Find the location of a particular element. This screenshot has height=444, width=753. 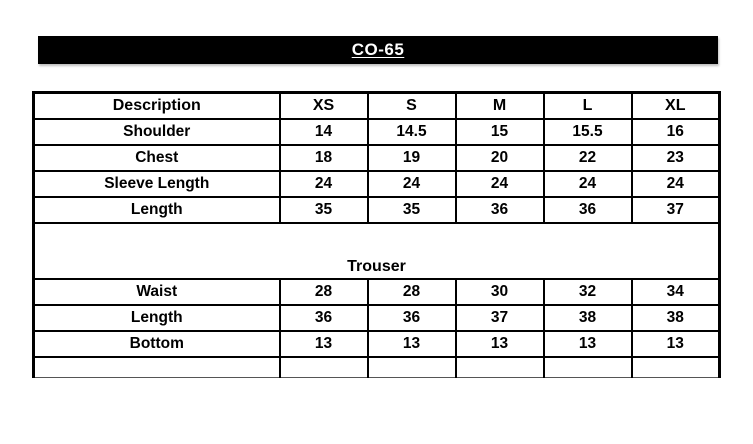

value-cell: 32 is located at coordinates (587, 292).